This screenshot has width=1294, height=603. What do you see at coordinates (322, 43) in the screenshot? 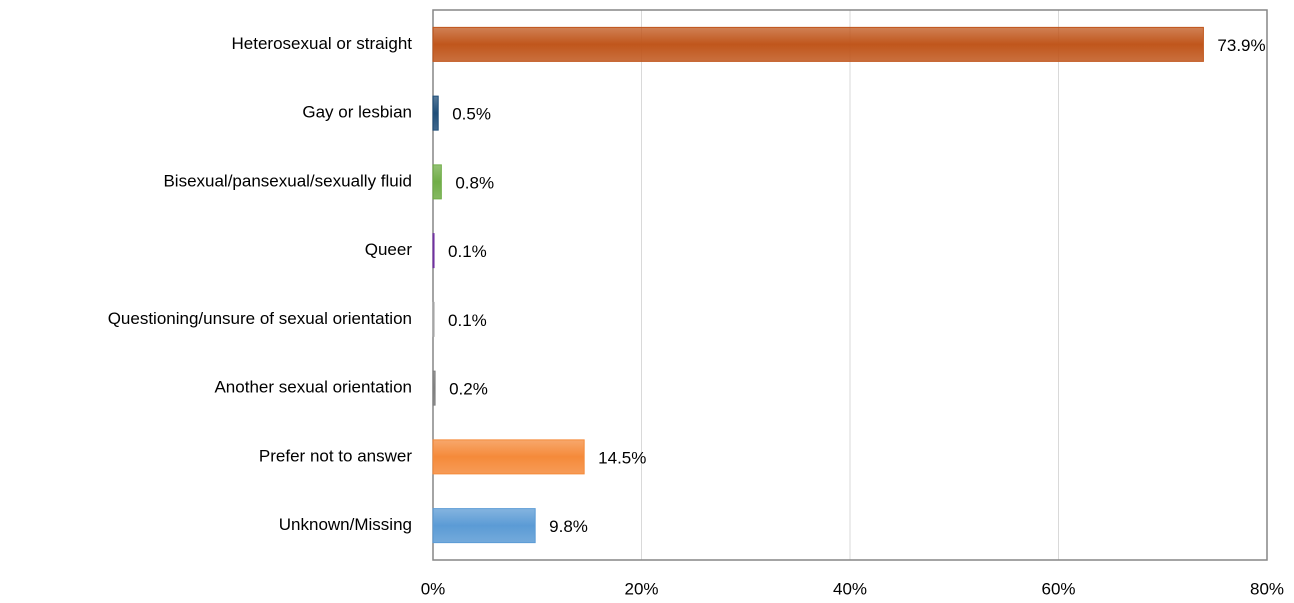
I see `y-tick-label: Heterosexual or straight` at bounding box center [322, 43].